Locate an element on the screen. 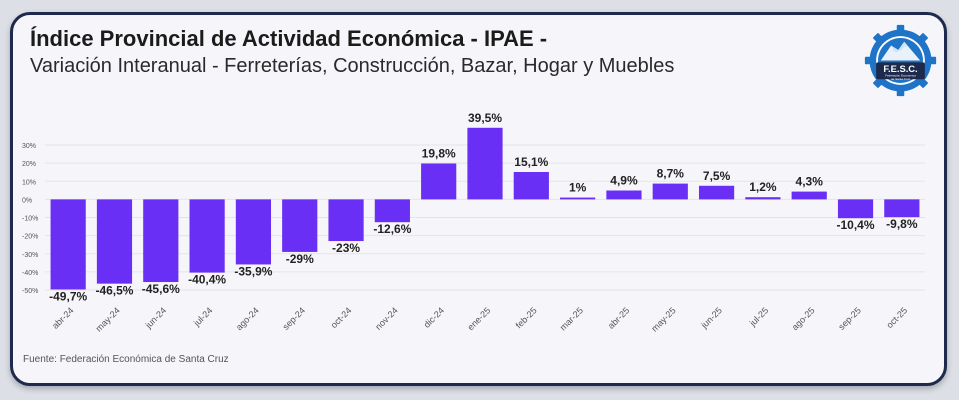 The width and height of the screenshot is (959, 400). data-label: -46,5% is located at coordinates (114, 291).